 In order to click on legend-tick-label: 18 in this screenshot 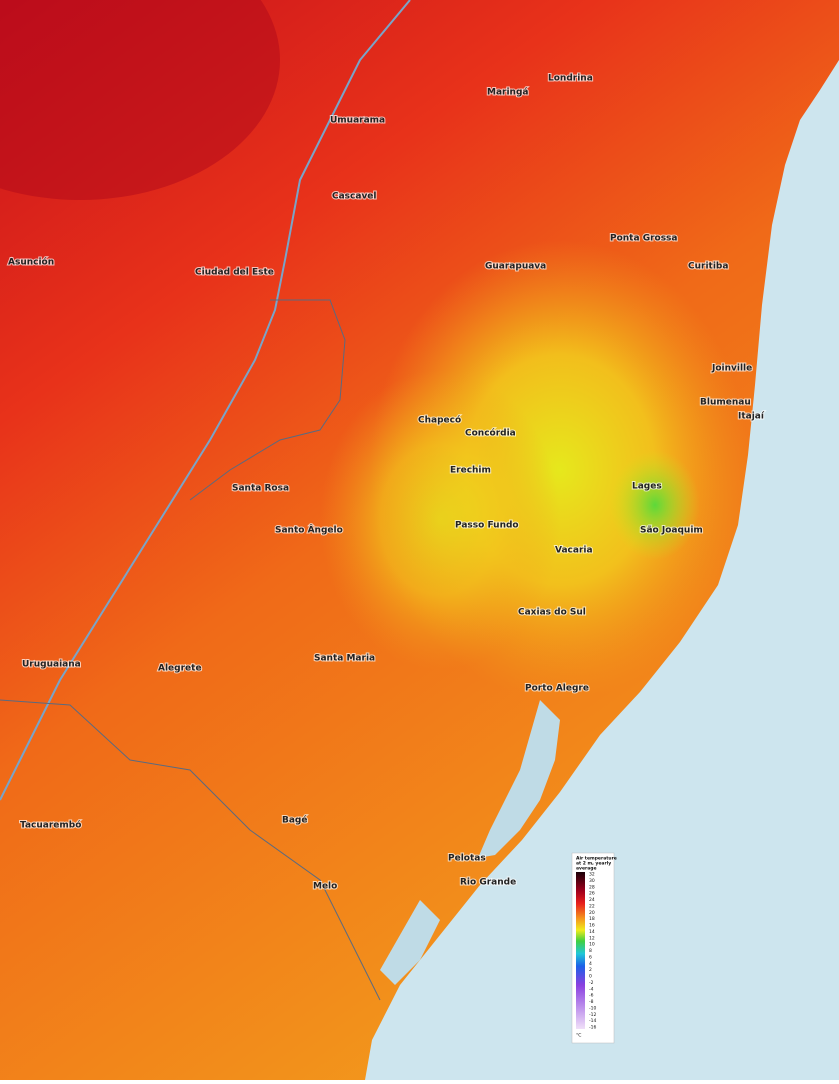, I will do `click(592, 919)`.